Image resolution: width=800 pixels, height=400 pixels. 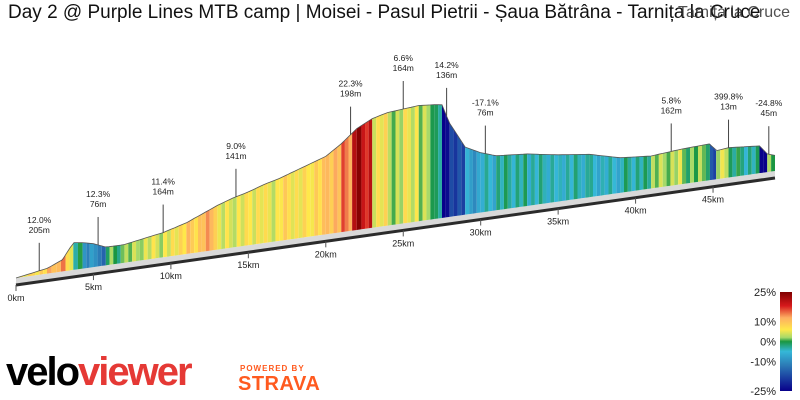 I want to click on legend-label: 0%, so click(x=768, y=343).